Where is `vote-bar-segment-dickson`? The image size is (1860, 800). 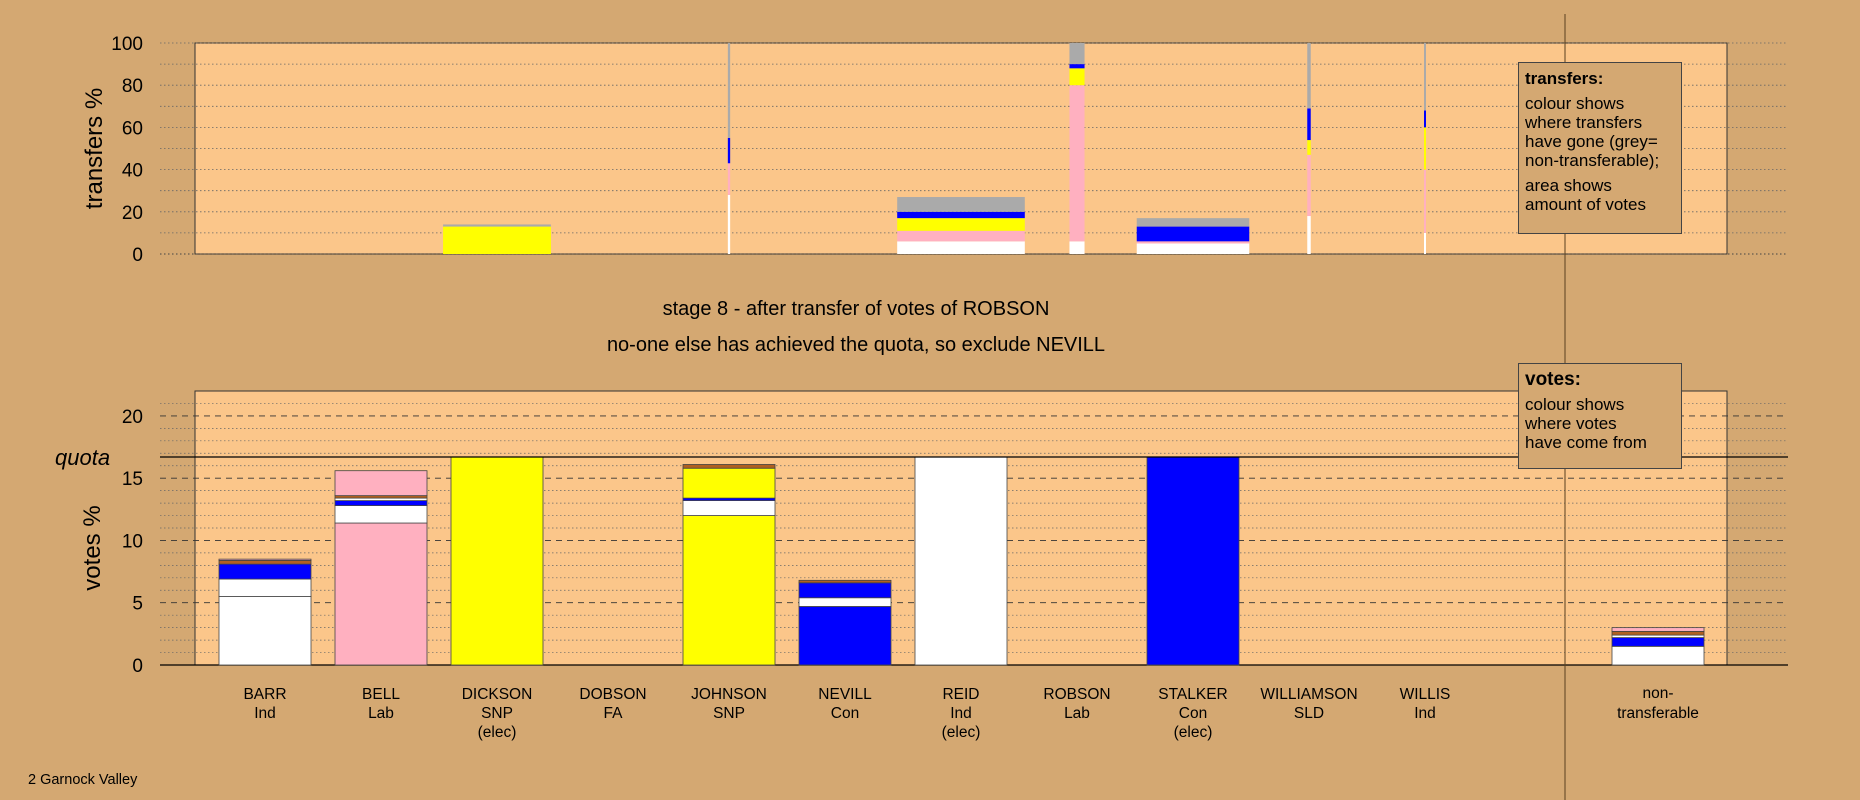
vote-bar-segment-dickson is located at coordinates (497, 561).